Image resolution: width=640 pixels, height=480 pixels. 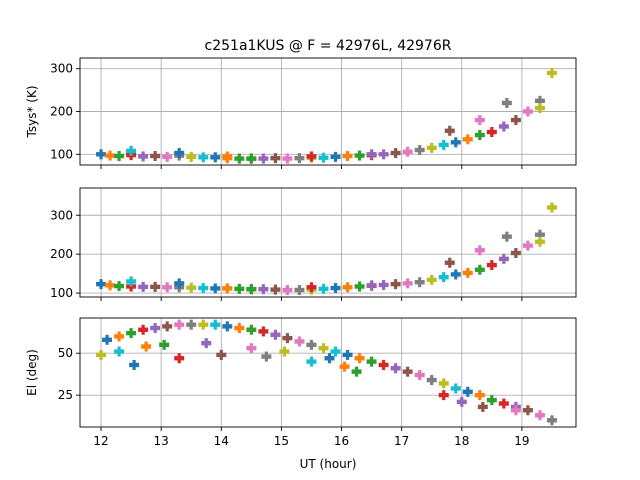 I want to click on x-tick-label: 18, so click(x=461, y=441).